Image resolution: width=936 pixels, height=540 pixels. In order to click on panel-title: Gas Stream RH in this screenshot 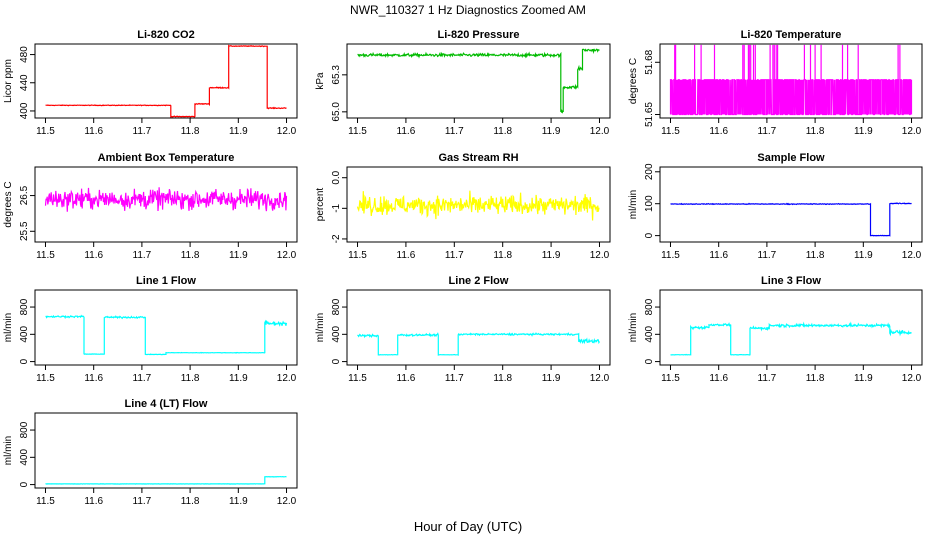, I will do `click(478, 158)`.